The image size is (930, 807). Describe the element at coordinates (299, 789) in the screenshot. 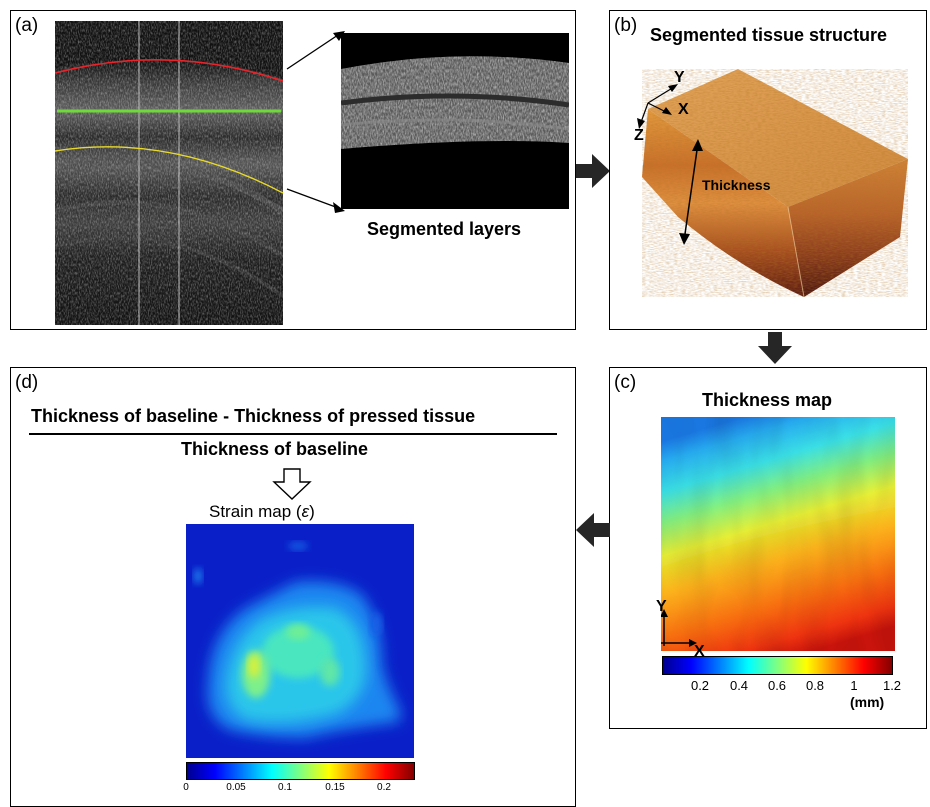

I see `strain-colorbar-ticks: 0 0.05 0.1 0.15 0.2` at that location.